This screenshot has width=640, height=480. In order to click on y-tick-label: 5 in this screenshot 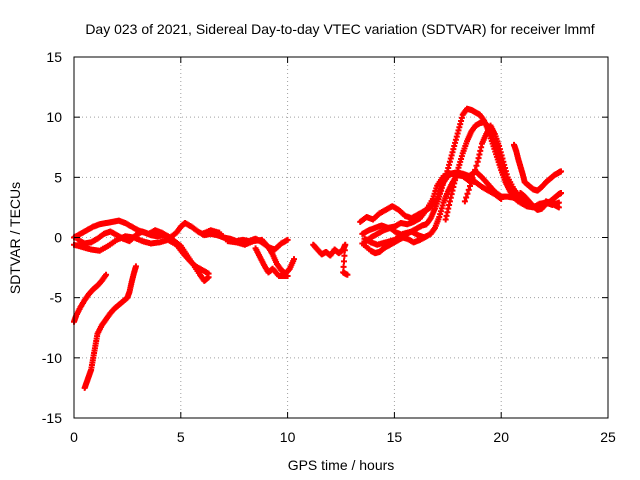, I will do `click(58, 177)`.